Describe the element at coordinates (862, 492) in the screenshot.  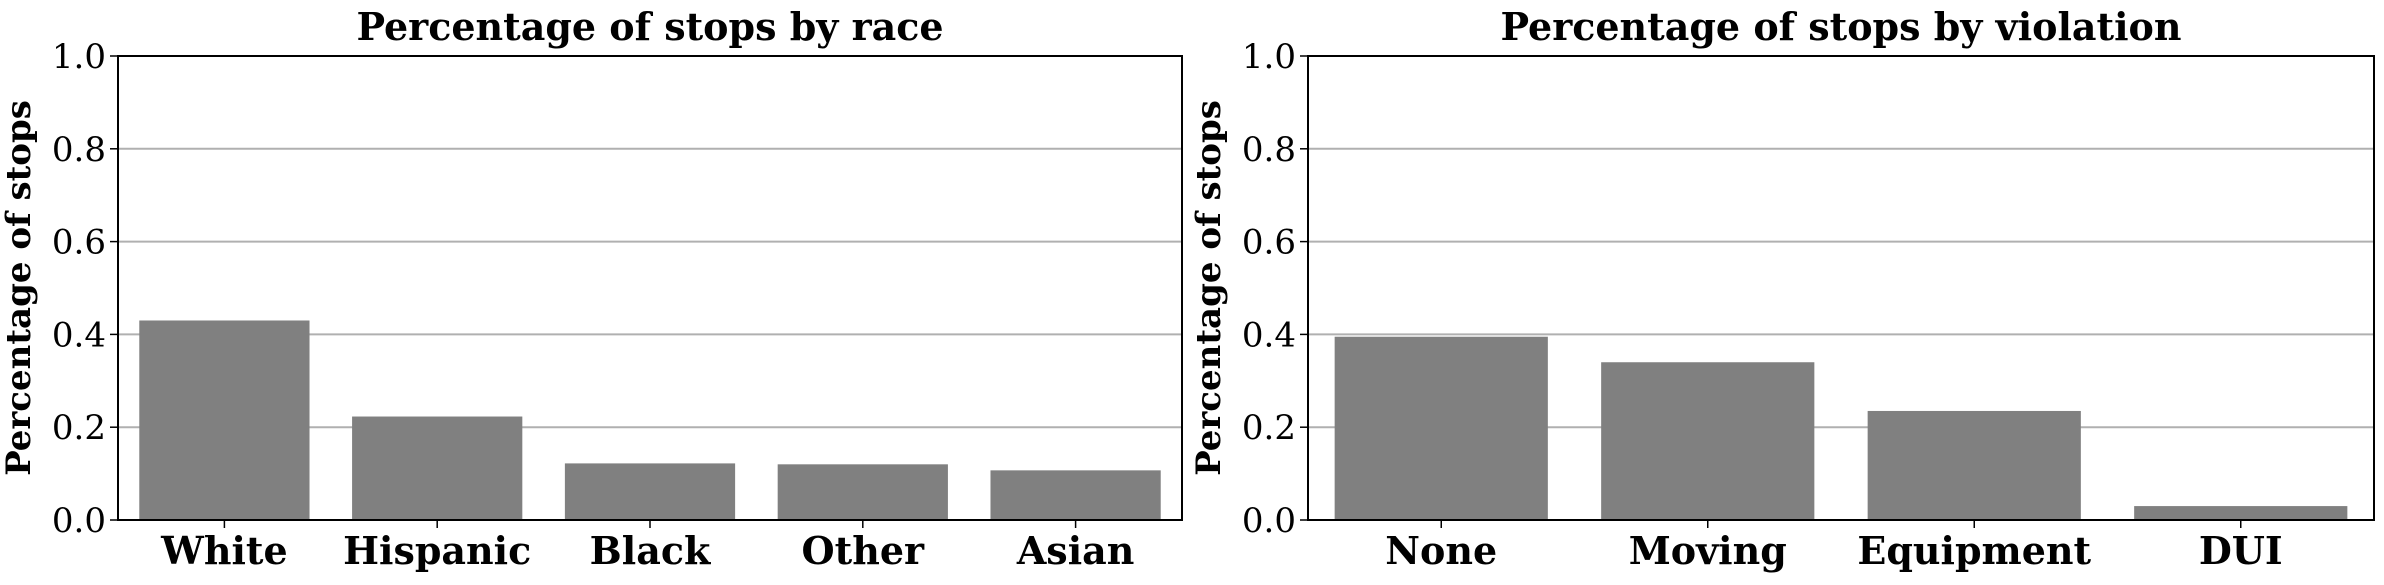
I see `bar-other` at that location.